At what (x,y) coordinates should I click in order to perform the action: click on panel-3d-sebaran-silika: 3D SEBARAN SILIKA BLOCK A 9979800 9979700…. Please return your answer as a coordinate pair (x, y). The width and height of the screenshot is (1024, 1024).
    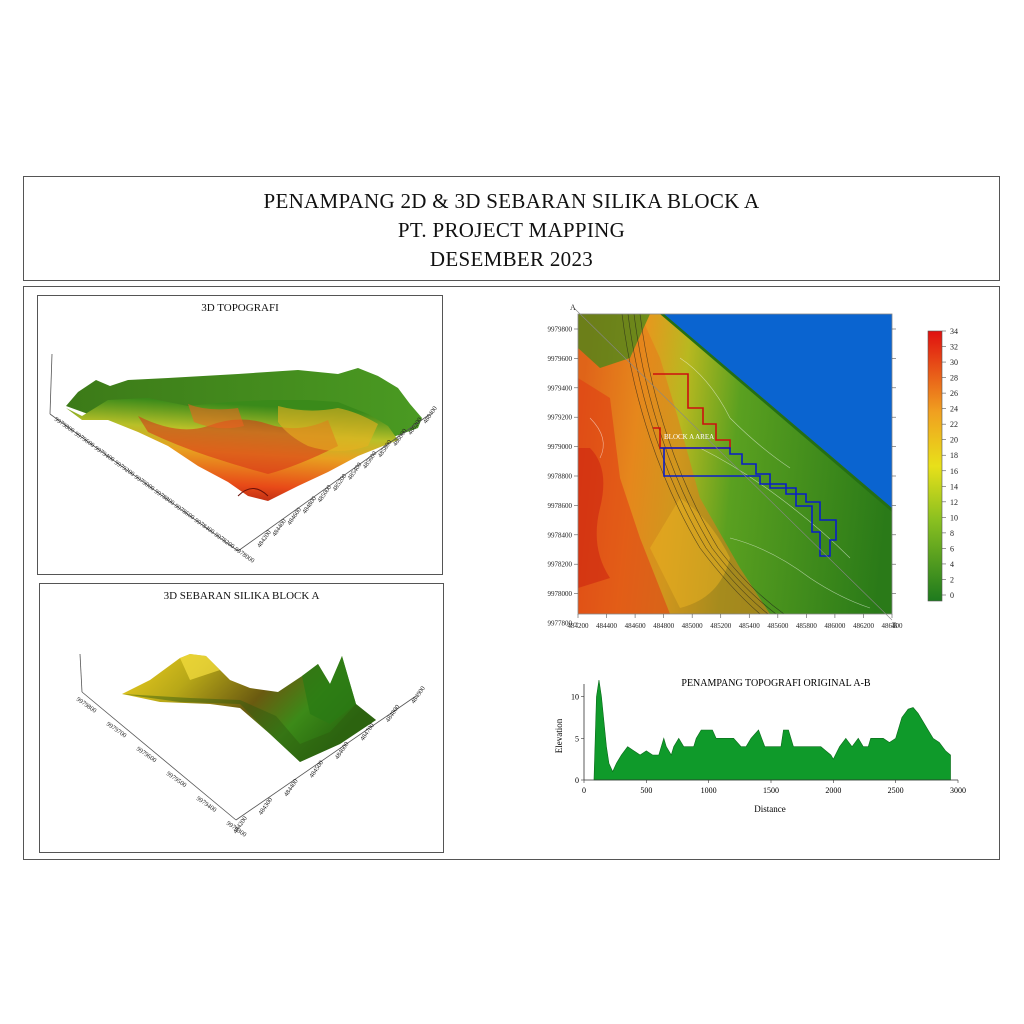
    Looking at the image, I should click on (241, 718).